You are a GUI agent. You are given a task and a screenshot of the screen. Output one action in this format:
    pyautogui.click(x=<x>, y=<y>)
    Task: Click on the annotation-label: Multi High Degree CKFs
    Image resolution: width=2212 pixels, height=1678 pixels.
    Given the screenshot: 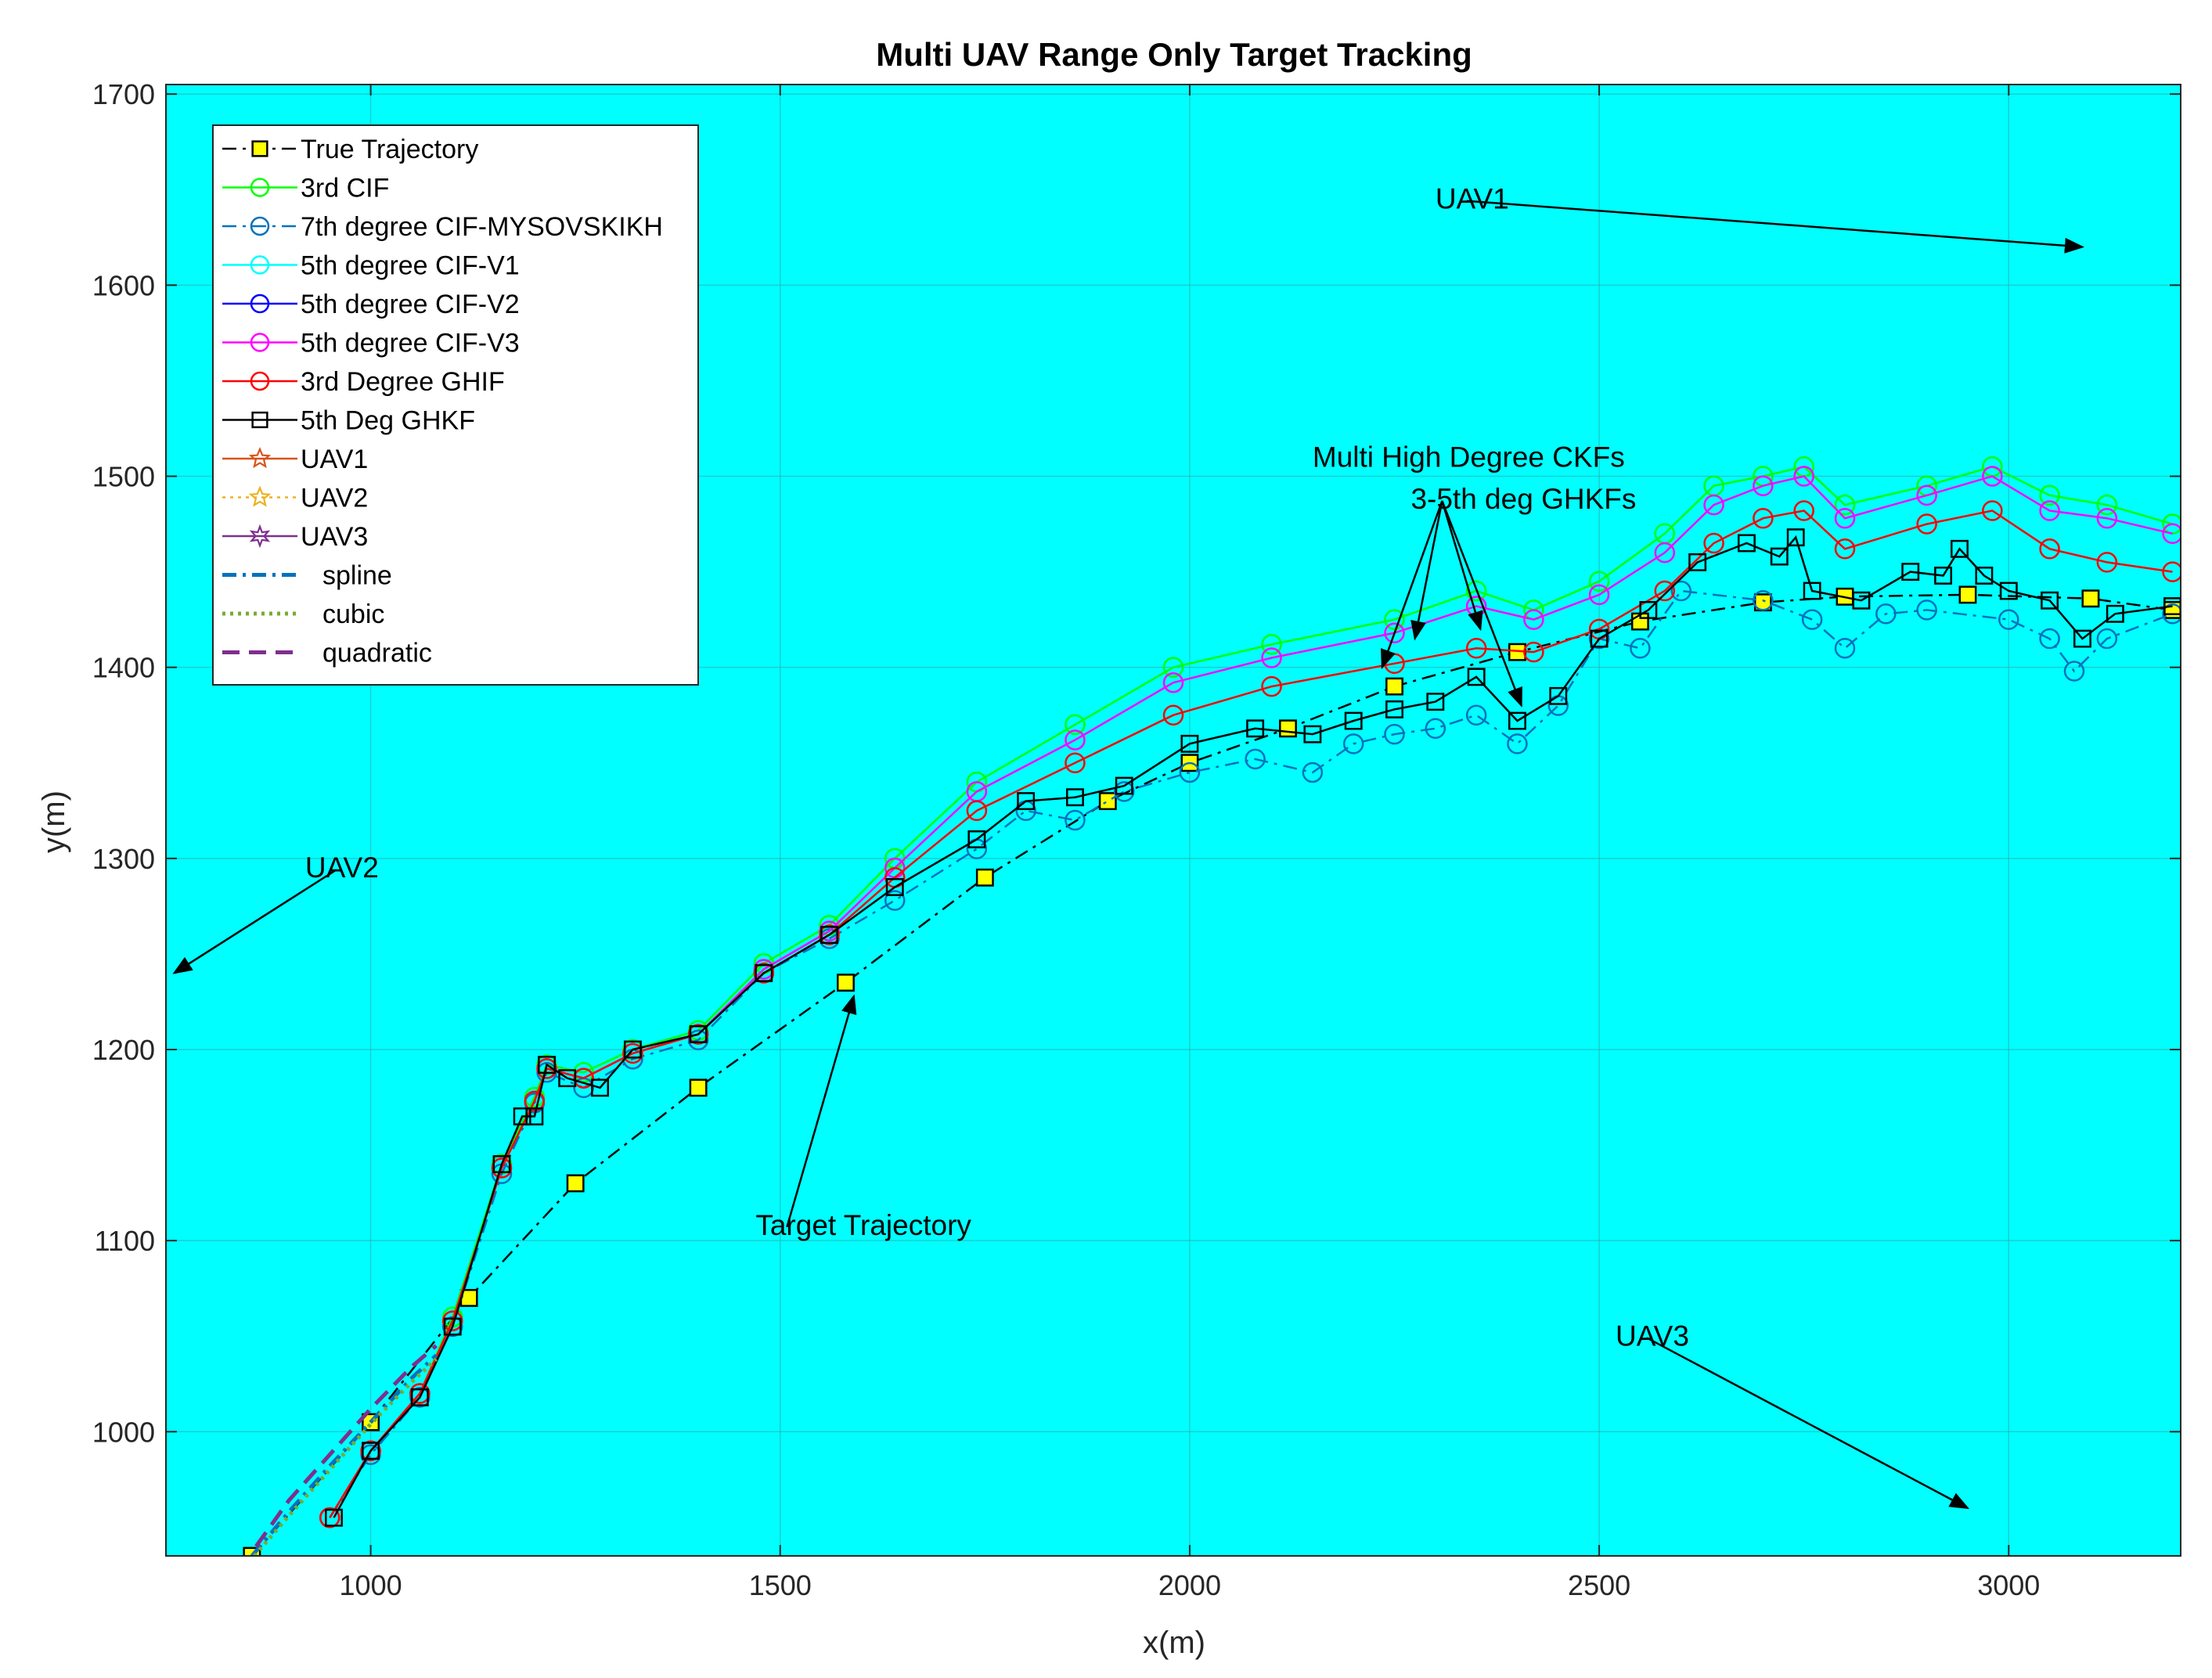 What is the action you would take?
    pyautogui.click(x=1469, y=457)
    